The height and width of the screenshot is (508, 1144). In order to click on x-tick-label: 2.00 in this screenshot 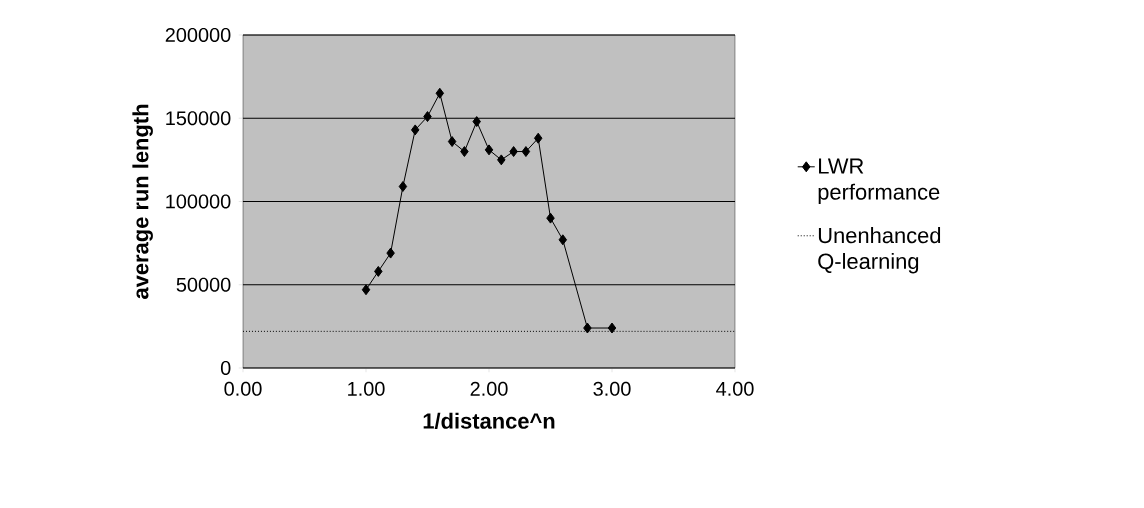, I will do `click(489, 388)`.